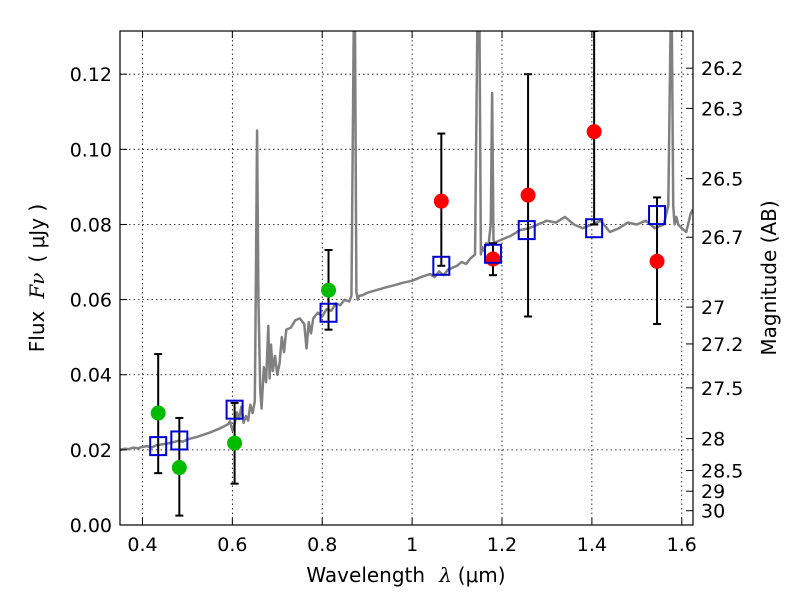 This screenshot has height=600, width=800. What do you see at coordinates (722, 238) in the screenshot?
I see `y2-tick-label: 26.7` at bounding box center [722, 238].